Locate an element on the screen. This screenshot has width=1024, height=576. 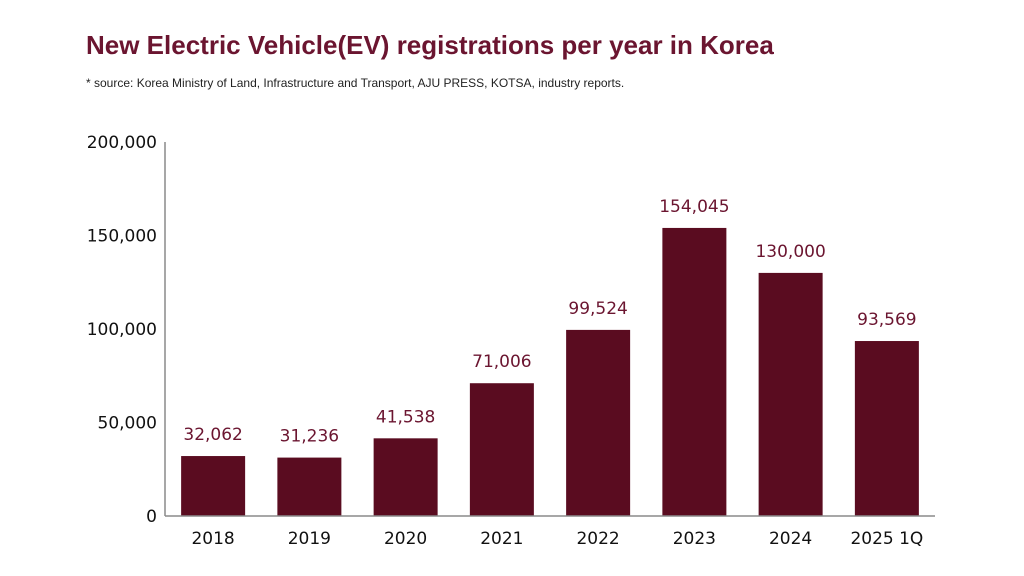
x-category-label: 2025 1Q is located at coordinates (886, 539).